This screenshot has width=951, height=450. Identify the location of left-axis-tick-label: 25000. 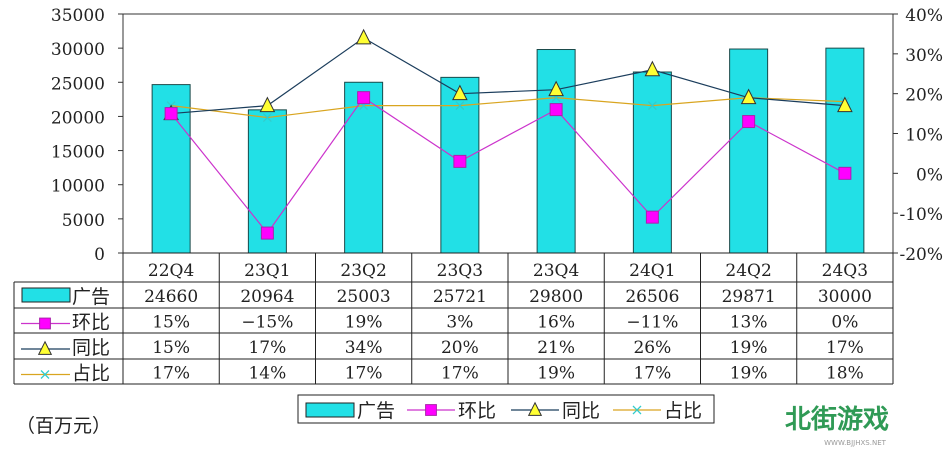
(78, 84).